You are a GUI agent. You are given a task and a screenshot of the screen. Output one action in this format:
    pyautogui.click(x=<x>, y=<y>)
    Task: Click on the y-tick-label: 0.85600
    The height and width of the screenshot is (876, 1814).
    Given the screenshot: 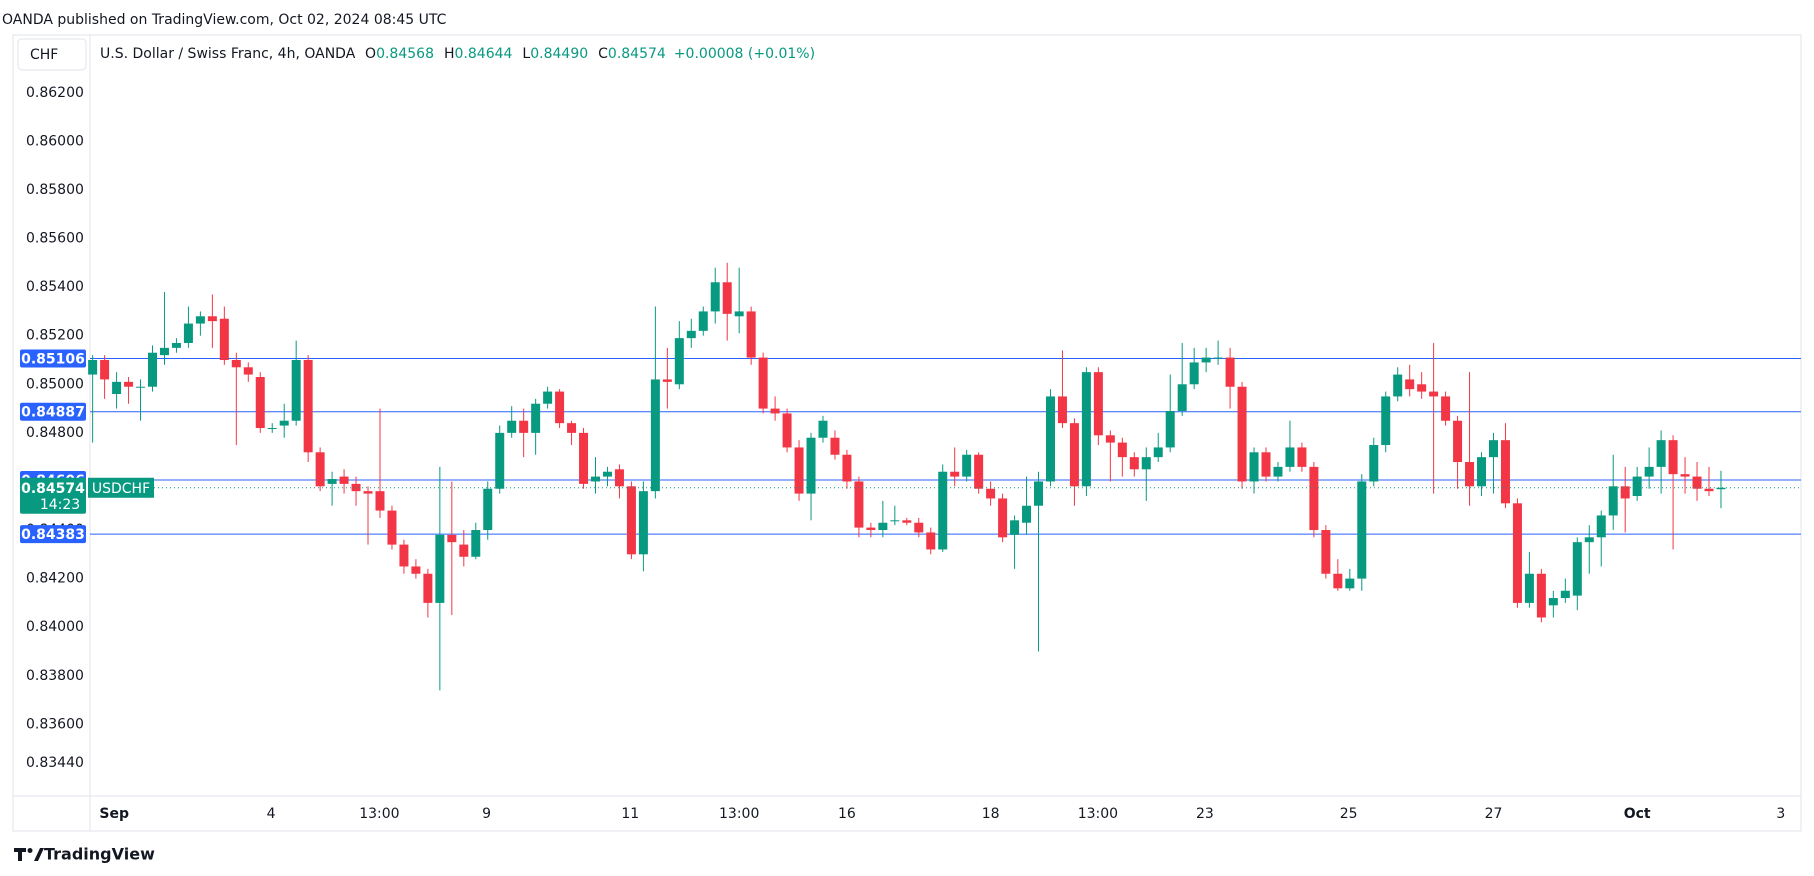 What is the action you would take?
    pyautogui.click(x=55, y=239)
    